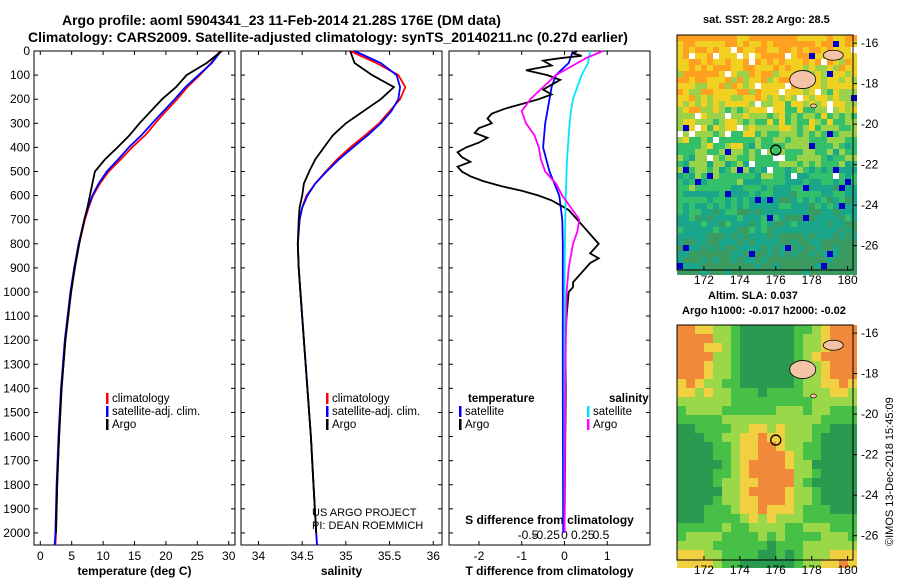  What do you see at coordinates (812, 570) in the screenshot?
I see `map-x-tick-label: 178` at bounding box center [812, 570].